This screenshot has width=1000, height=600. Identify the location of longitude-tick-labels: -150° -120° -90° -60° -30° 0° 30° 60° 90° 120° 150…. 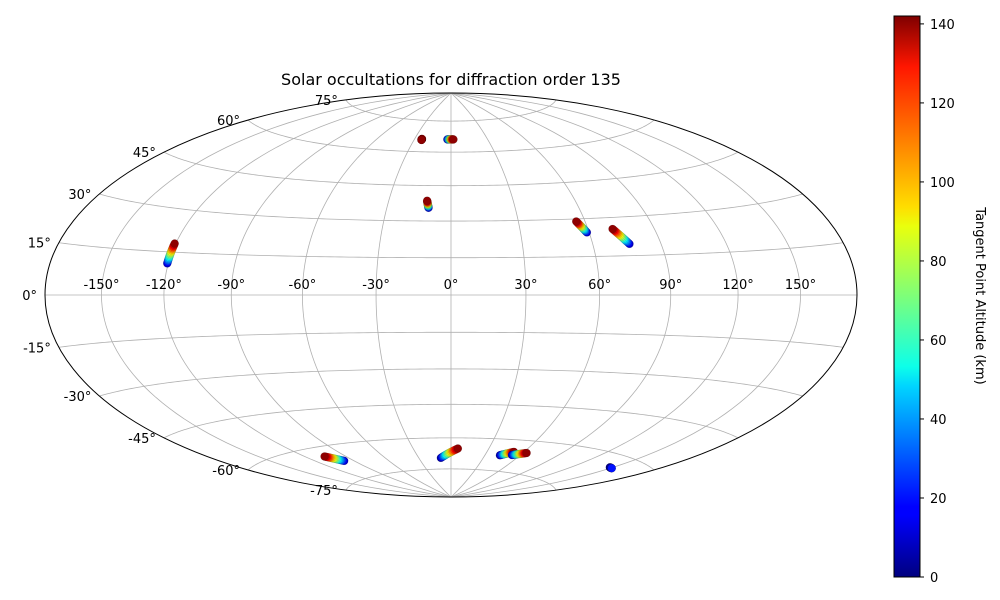
(449, 285).